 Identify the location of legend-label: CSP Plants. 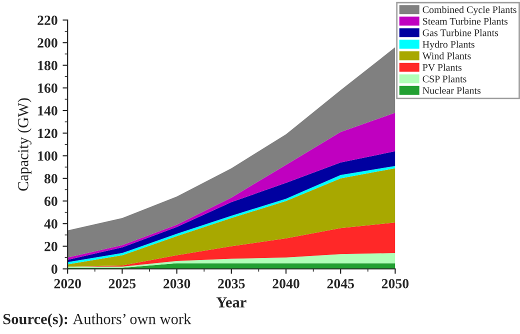
(444, 78).